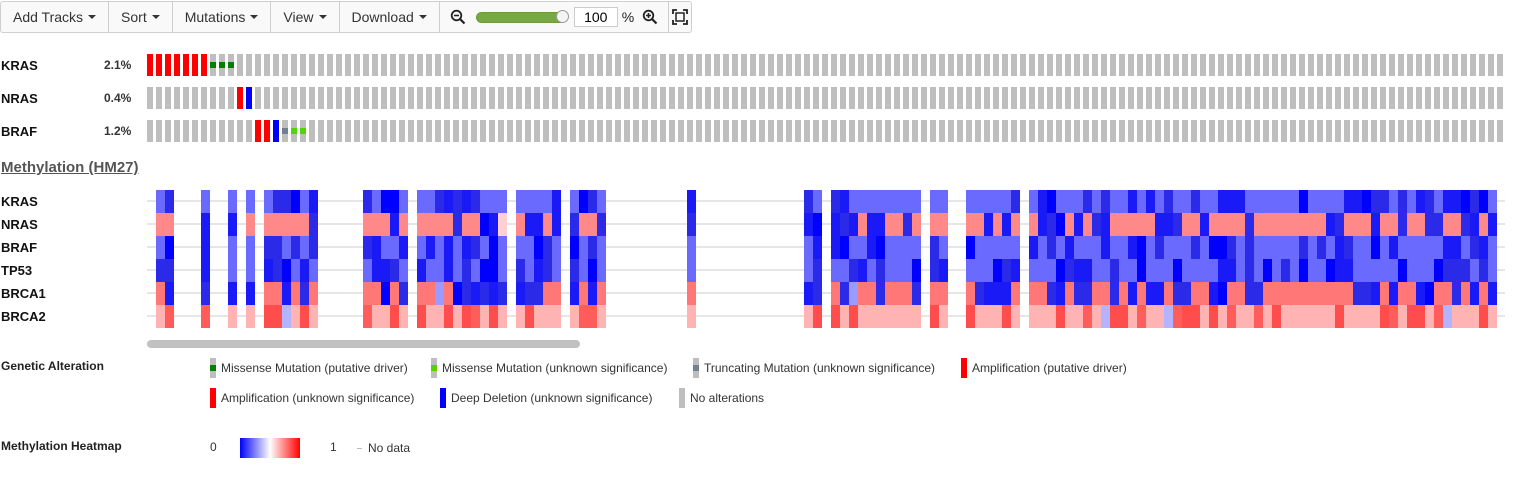  I want to click on track-label-nras: NRAS, so click(19, 98).